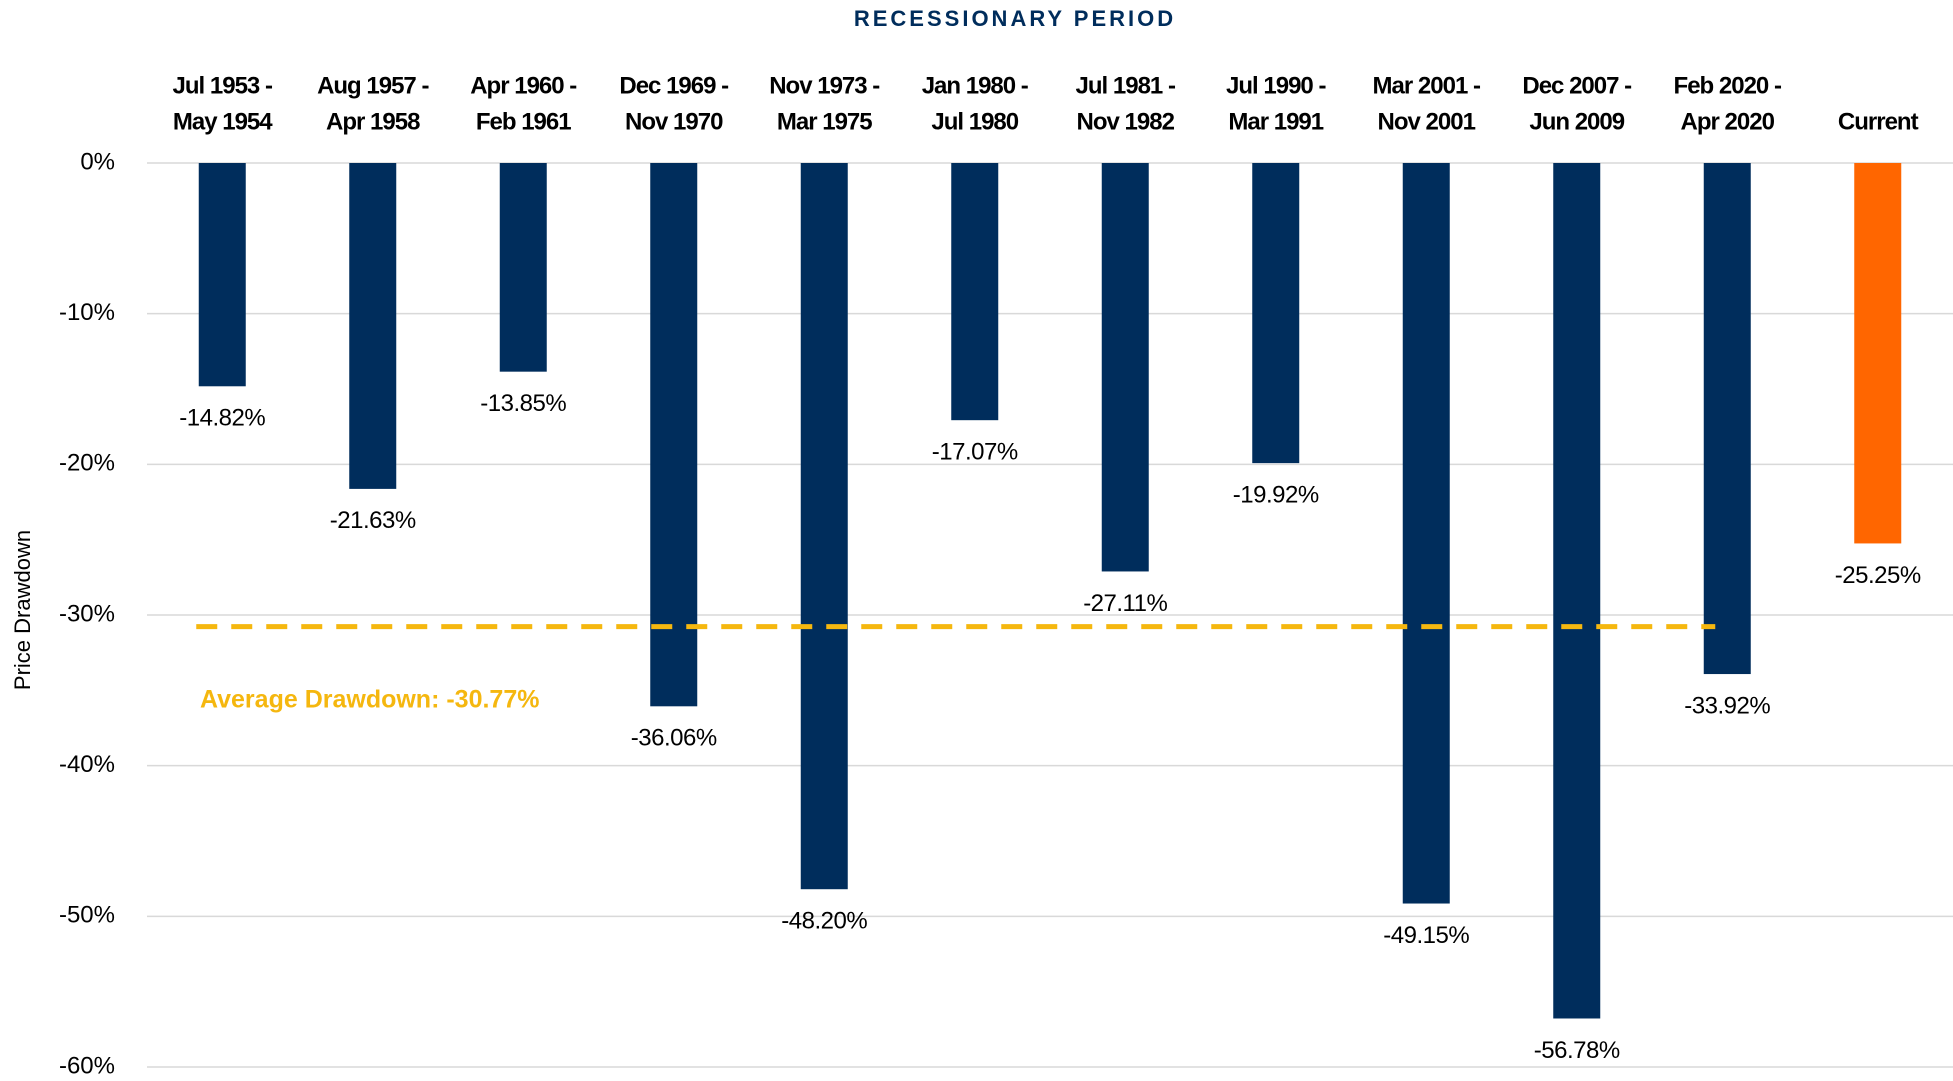  I want to click on x-tick-label: Current, so click(1878, 121).